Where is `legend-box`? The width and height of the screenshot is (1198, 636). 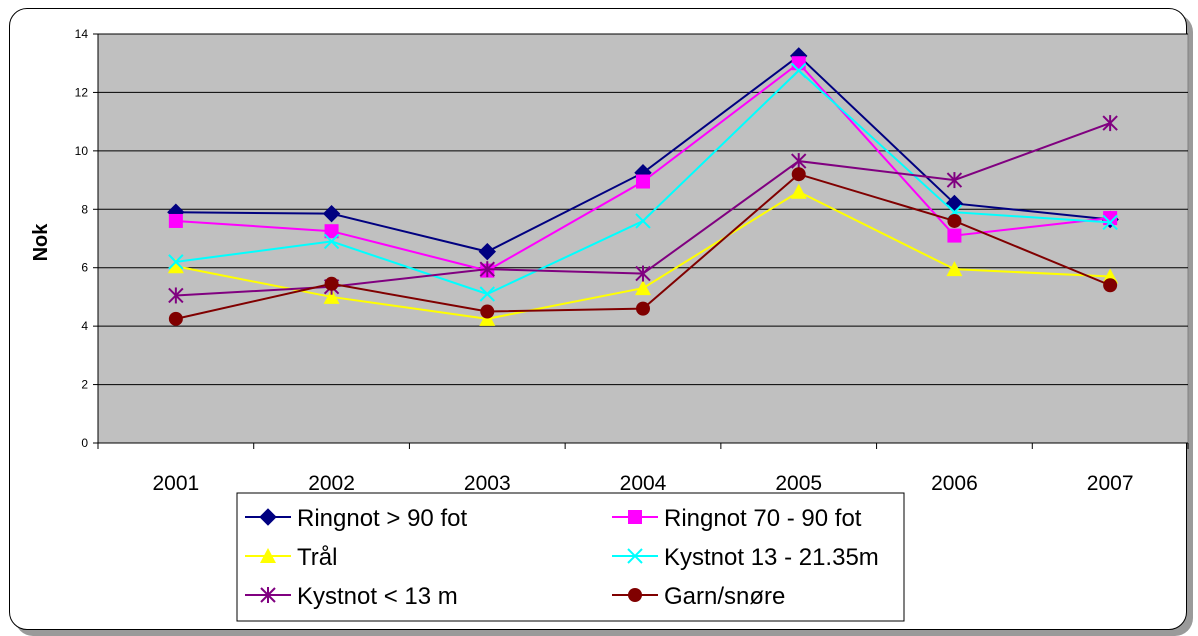 legend-box is located at coordinates (570, 557).